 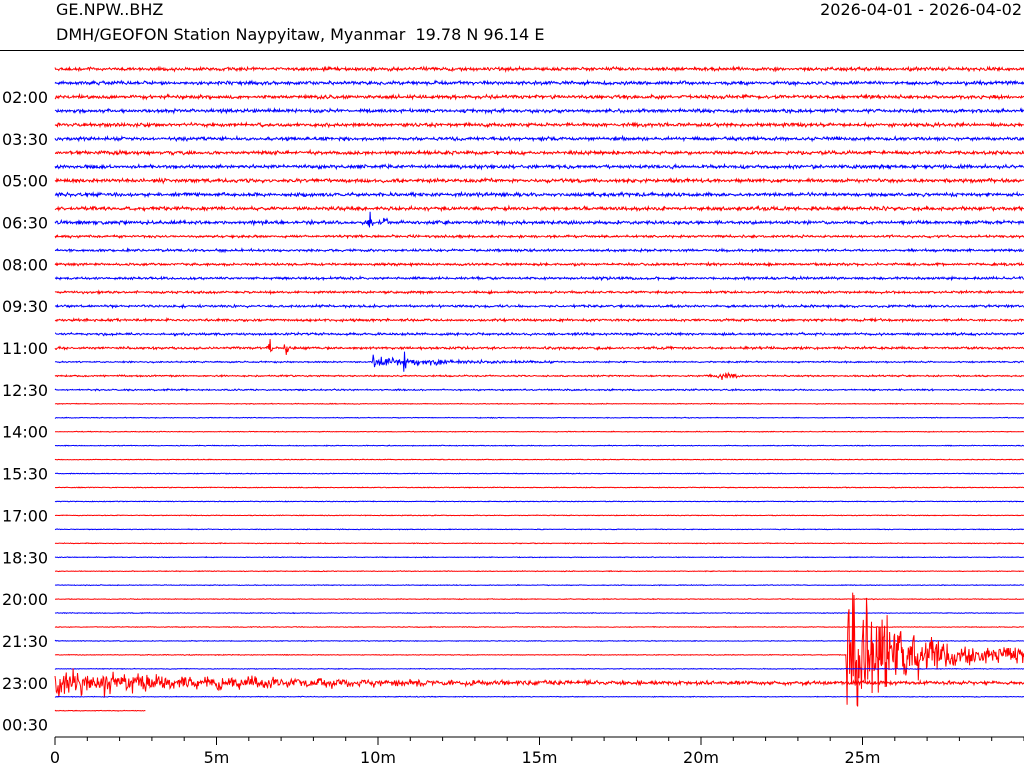 I want to click on x-tick-label: 5m, so click(x=217, y=757).